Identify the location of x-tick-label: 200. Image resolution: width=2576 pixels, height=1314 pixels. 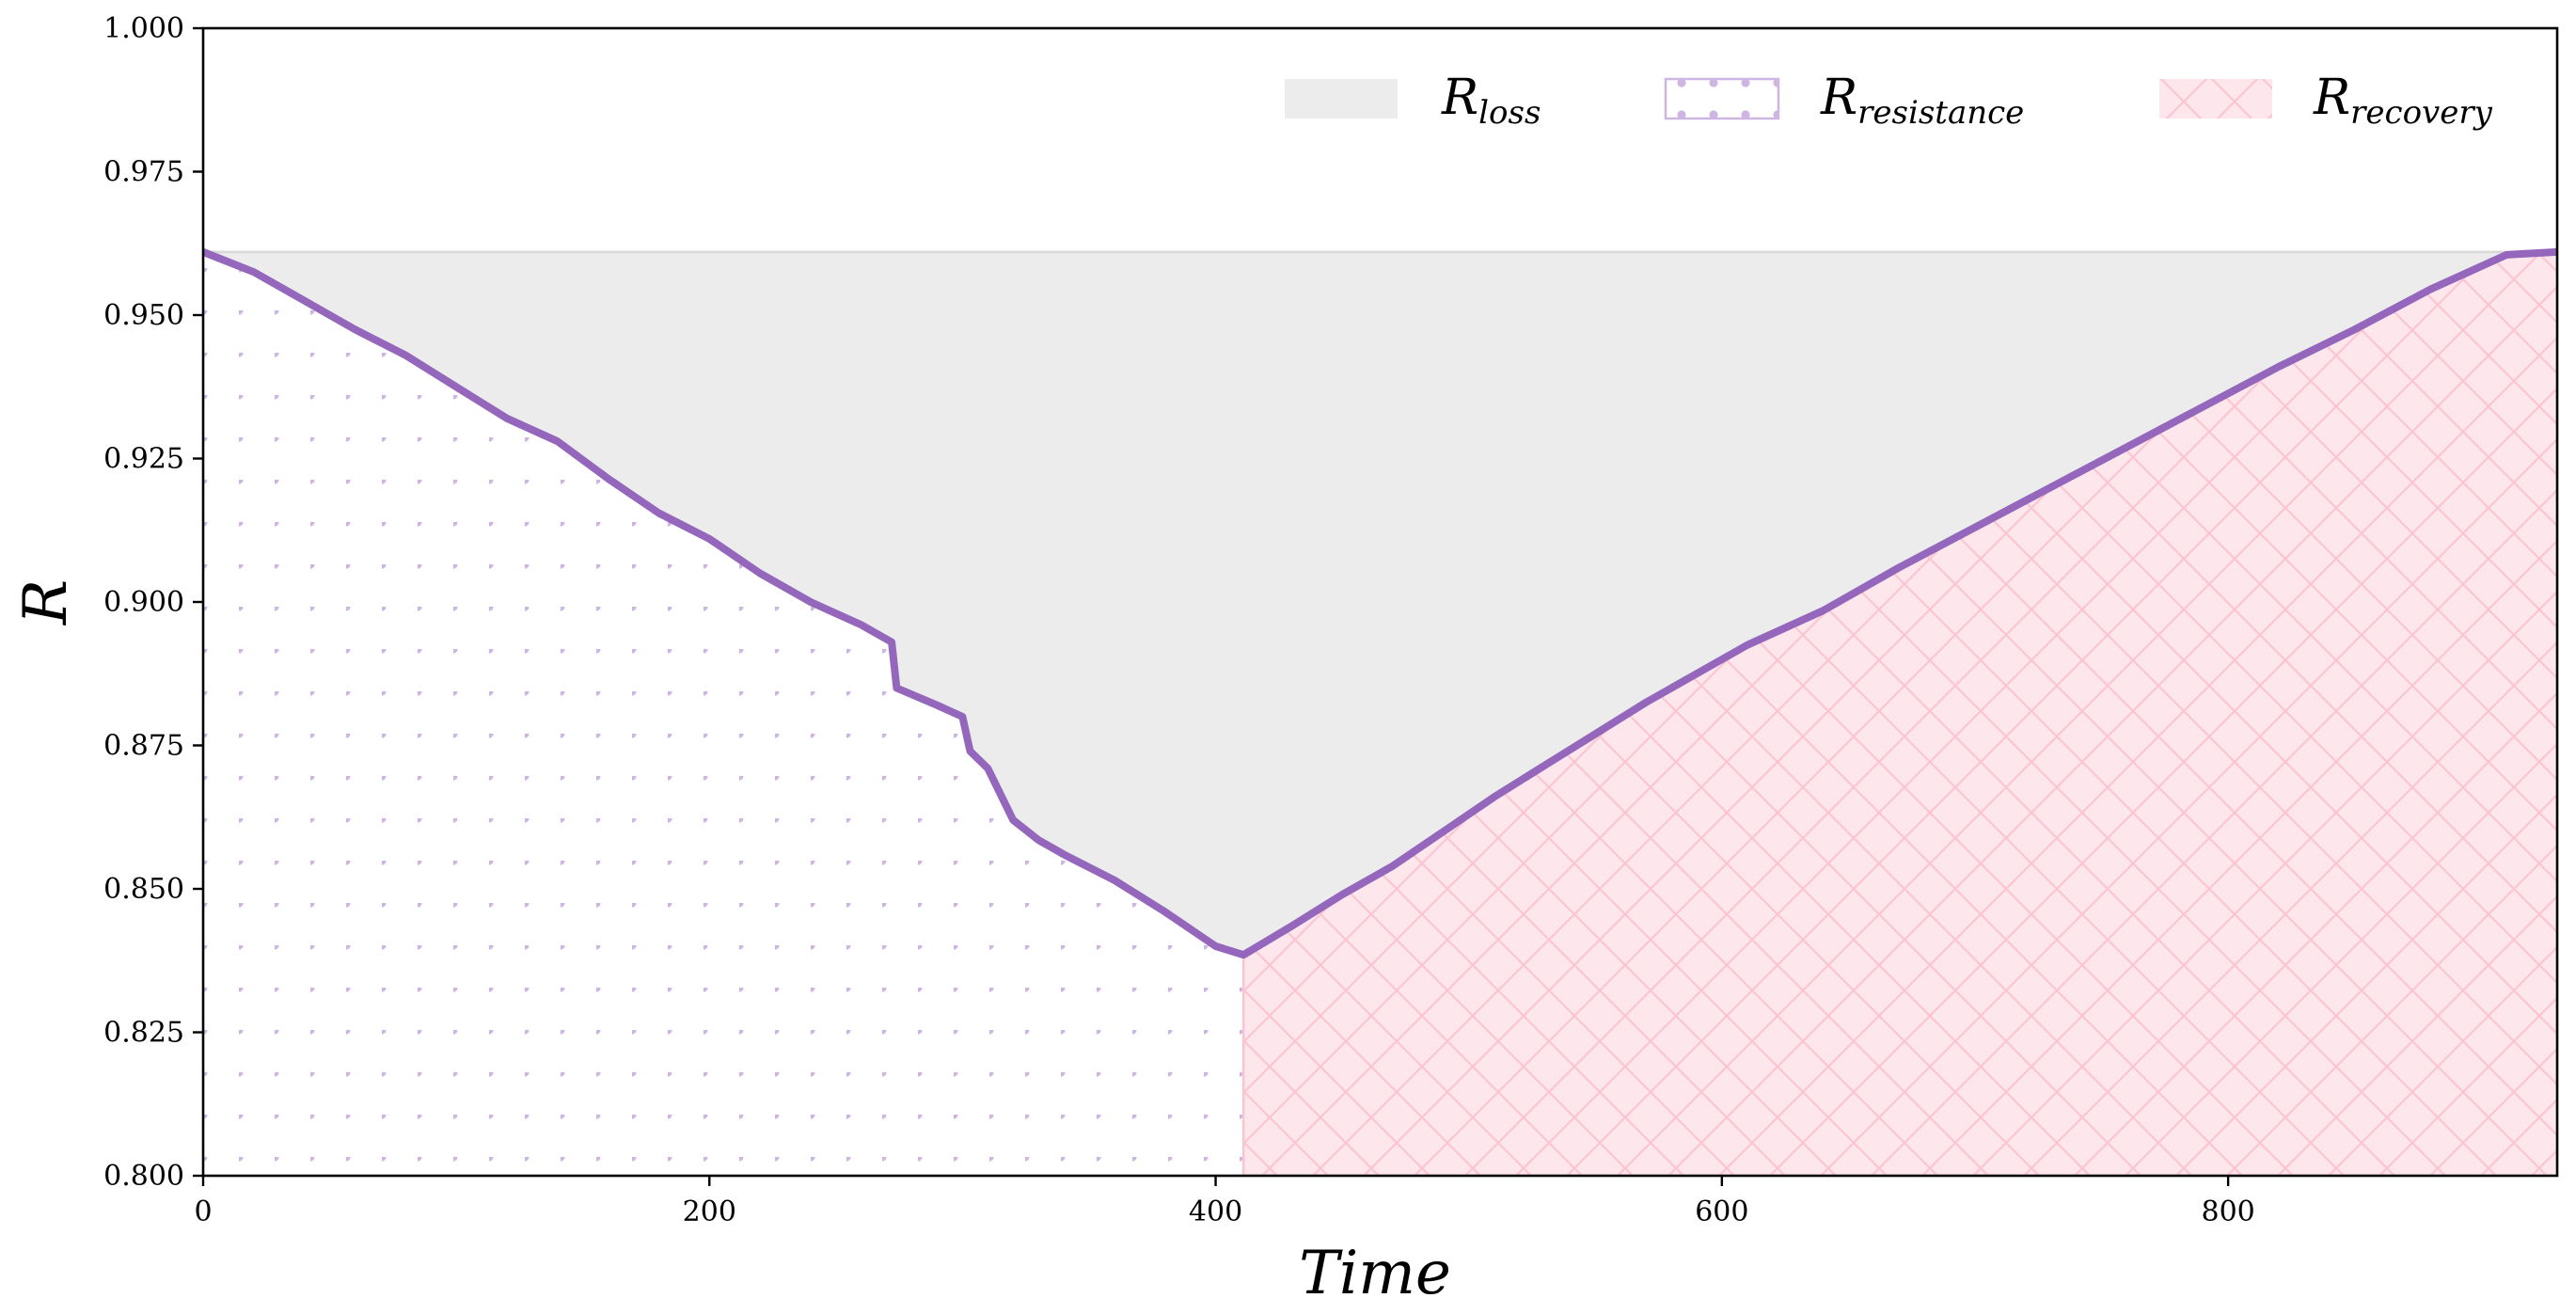
(709, 1211).